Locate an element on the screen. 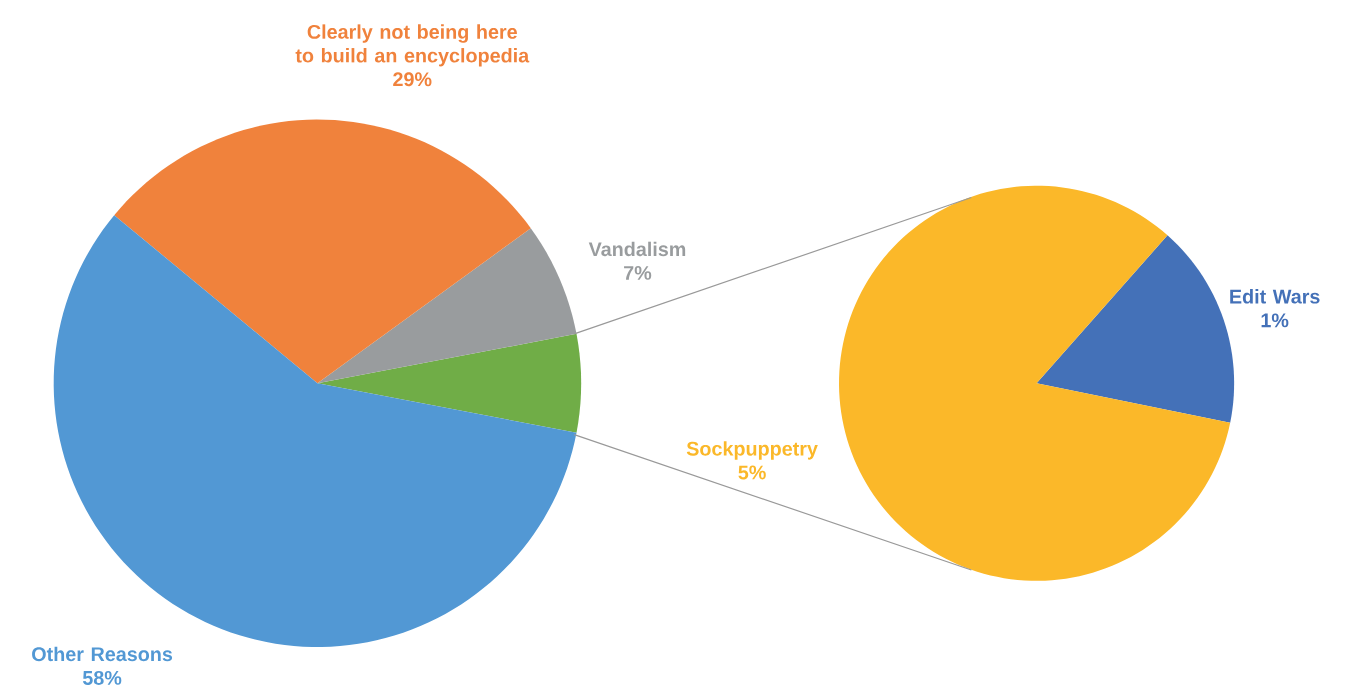  slice-label: Other Reasons is located at coordinates (102, 653).